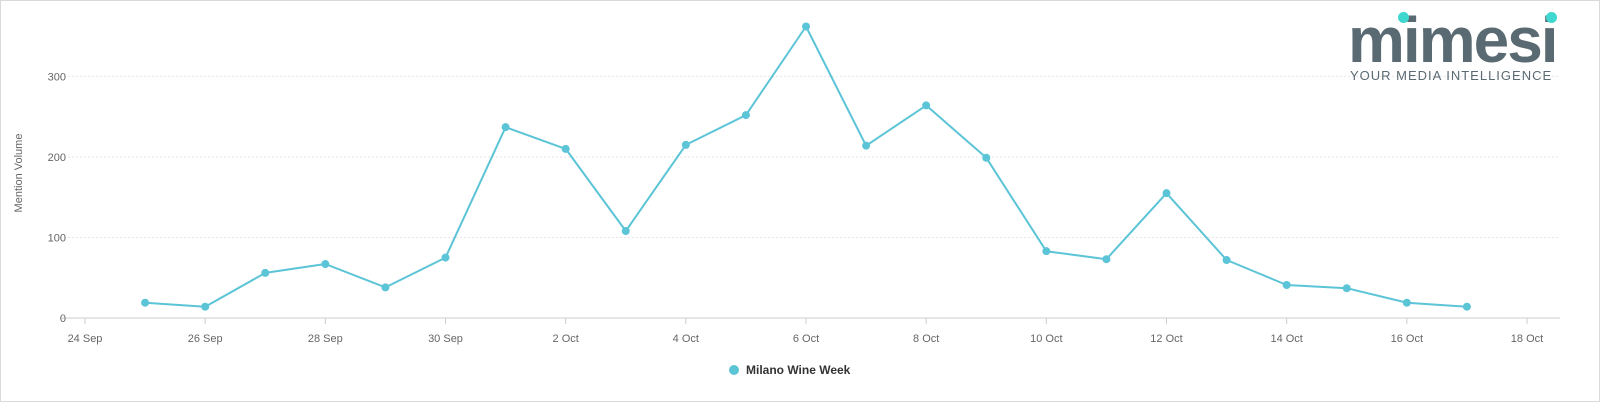 This screenshot has width=1600, height=402. I want to click on x-tick-label: 18 Oct, so click(1527, 339).